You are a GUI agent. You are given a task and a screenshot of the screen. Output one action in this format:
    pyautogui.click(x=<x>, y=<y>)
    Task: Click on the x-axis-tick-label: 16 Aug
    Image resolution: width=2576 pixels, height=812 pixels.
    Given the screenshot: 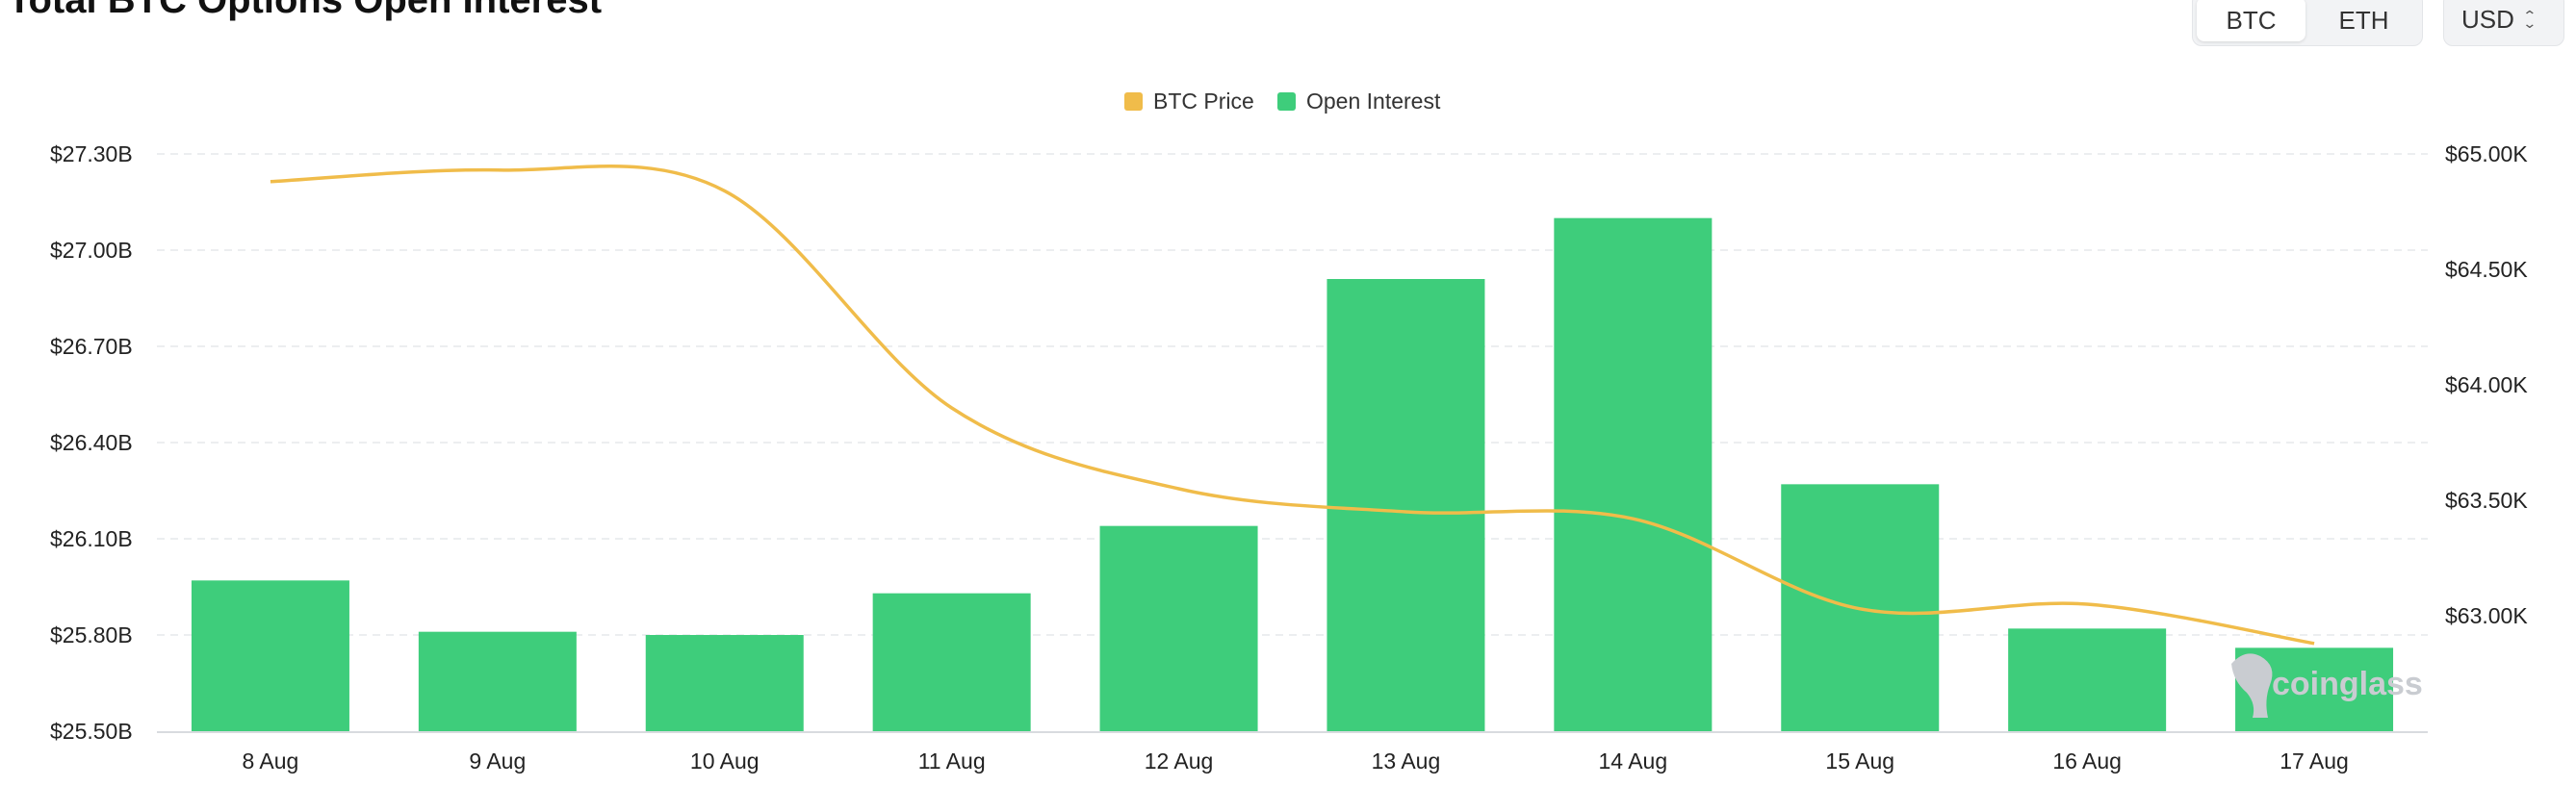 What is the action you would take?
    pyautogui.click(x=2087, y=761)
    